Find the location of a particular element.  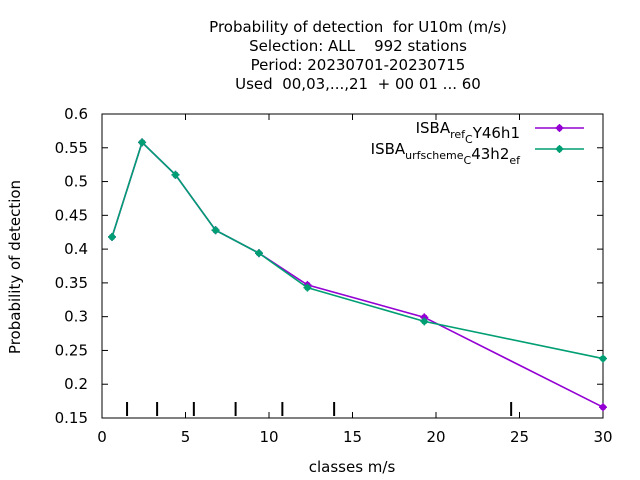

legend-label: ISBArefCY46h1 is located at coordinates (468, 132).